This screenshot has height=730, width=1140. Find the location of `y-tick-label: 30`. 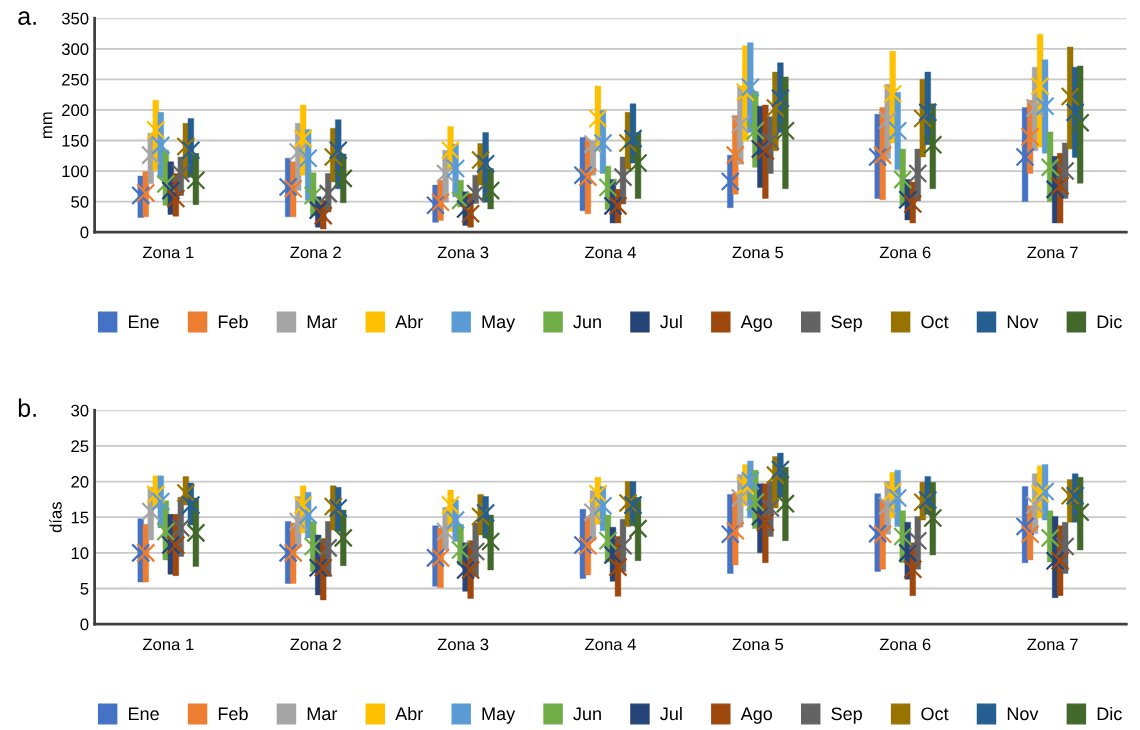

y-tick-label: 30 is located at coordinates (80, 410).